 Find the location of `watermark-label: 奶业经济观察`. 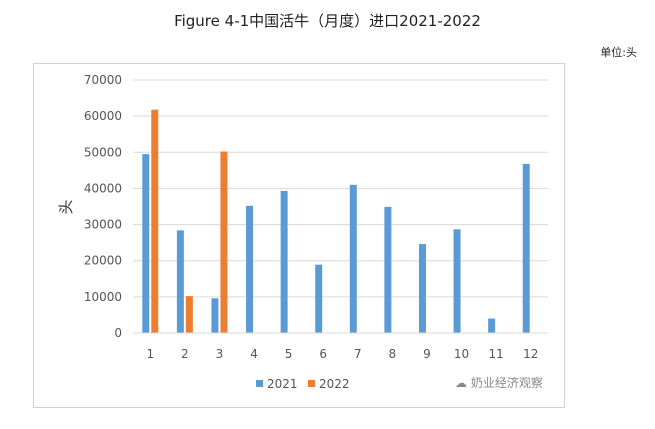

watermark-label: 奶业经济观察 is located at coordinates (506, 383).